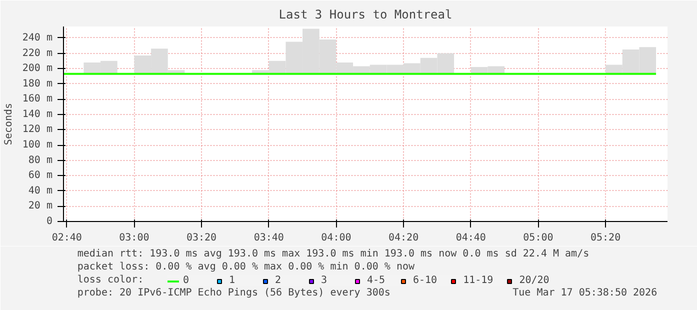 The height and width of the screenshot is (310, 697). Describe the element at coordinates (278, 280) in the screenshot. I see `legend-label: 2` at that location.